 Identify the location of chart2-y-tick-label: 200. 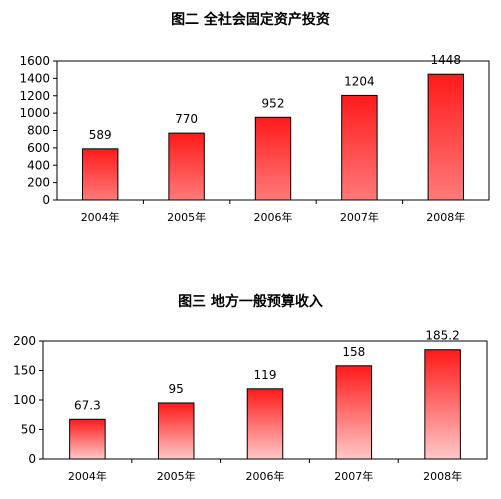
(24, 341).